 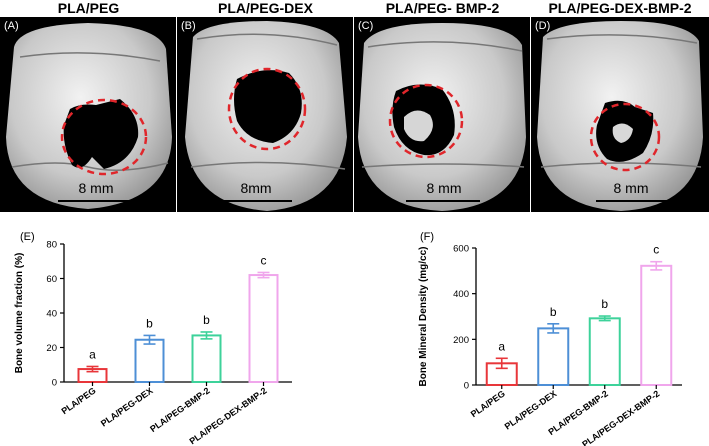 What do you see at coordinates (442, 8) in the screenshot?
I see `column-title-pla-peg-bmp2: PLA/PEG- BMP-2` at bounding box center [442, 8].